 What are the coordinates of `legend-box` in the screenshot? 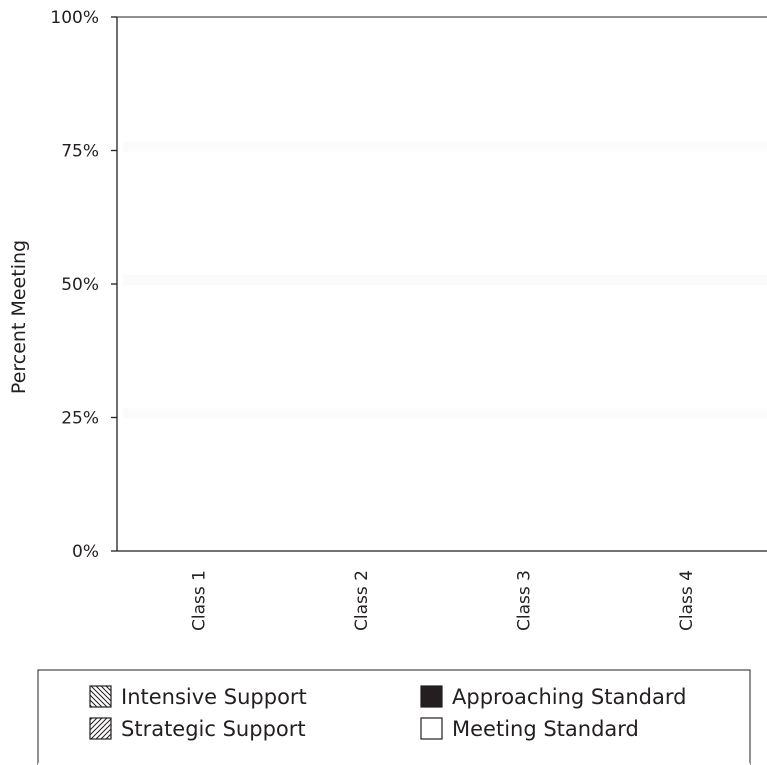 It's located at (394, 717).